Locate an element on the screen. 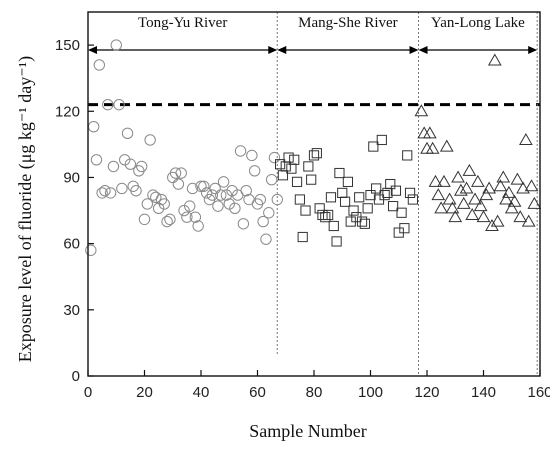 Image resolution: width=550 pixels, height=449 pixels. y-tick-label: 30 is located at coordinates (71, 310).